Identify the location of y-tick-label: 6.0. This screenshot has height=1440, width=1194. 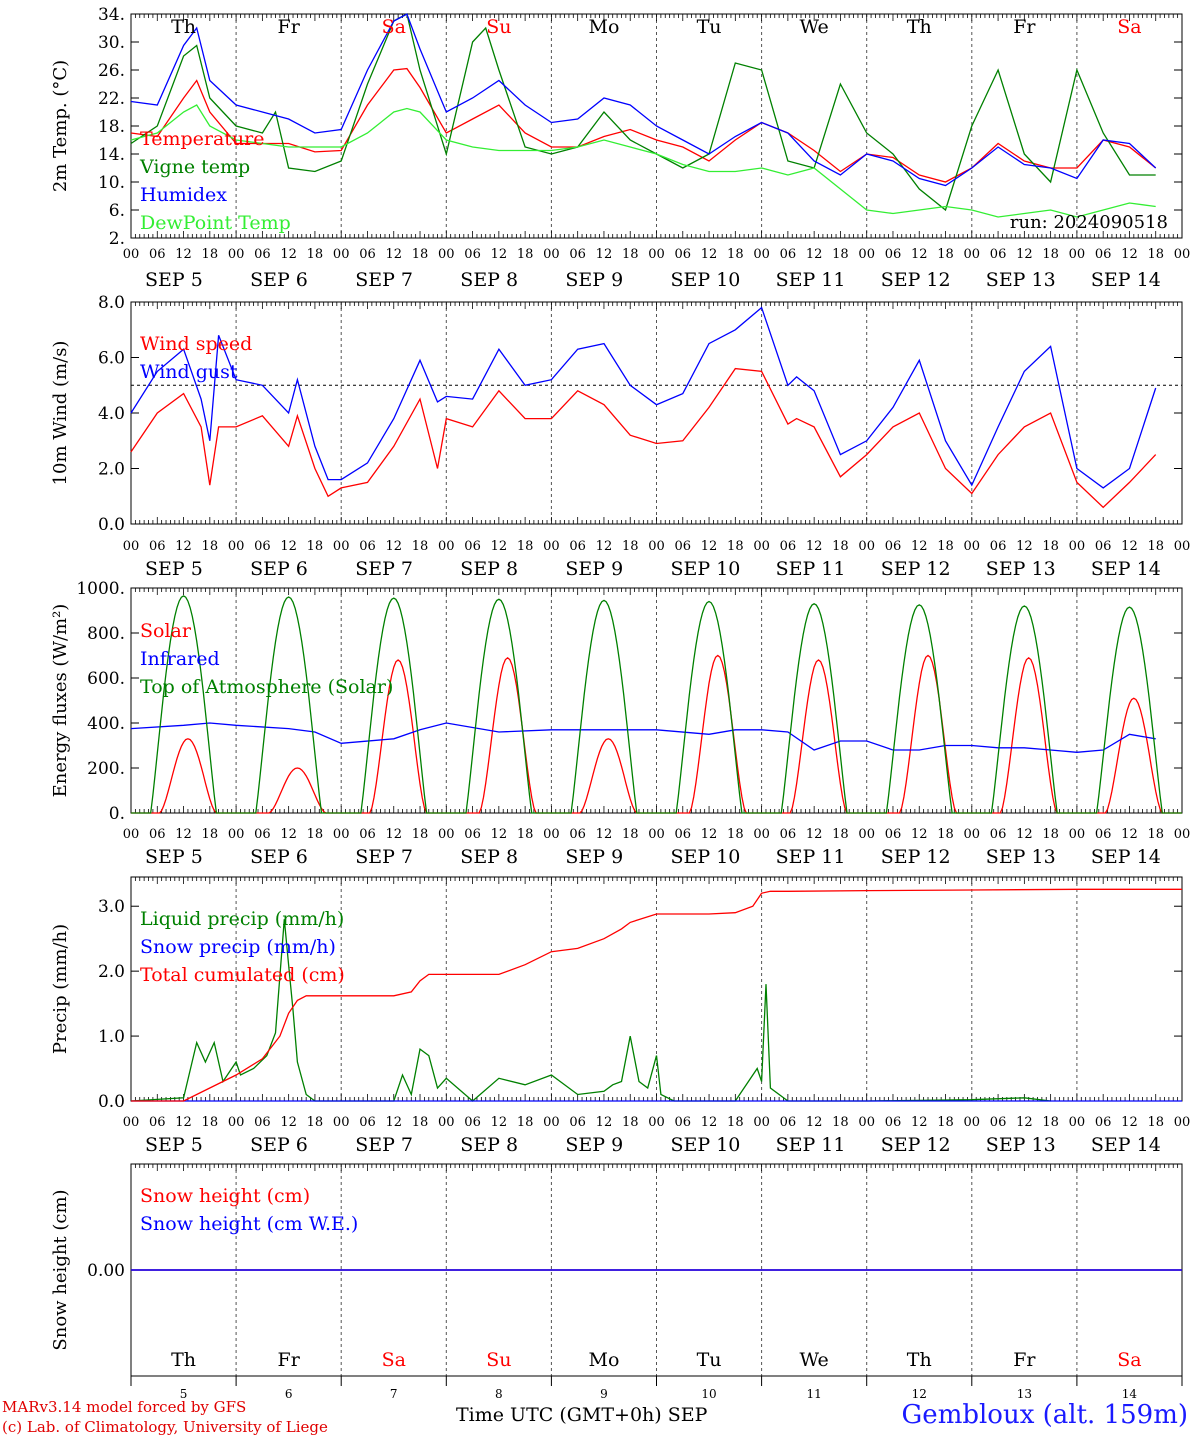
(111, 359).